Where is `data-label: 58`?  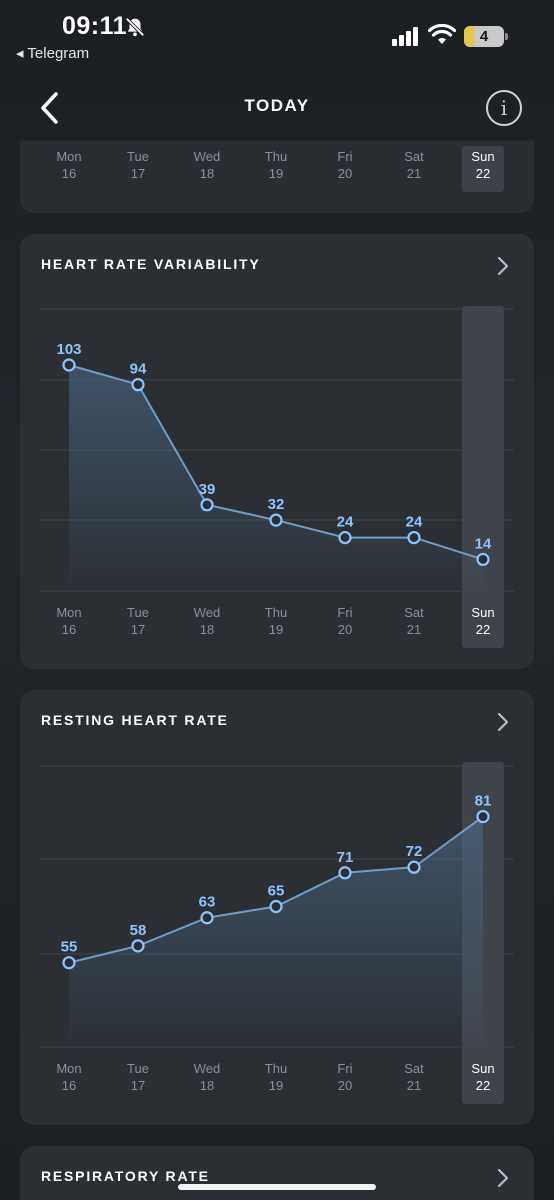 data-label: 58 is located at coordinates (138, 930).